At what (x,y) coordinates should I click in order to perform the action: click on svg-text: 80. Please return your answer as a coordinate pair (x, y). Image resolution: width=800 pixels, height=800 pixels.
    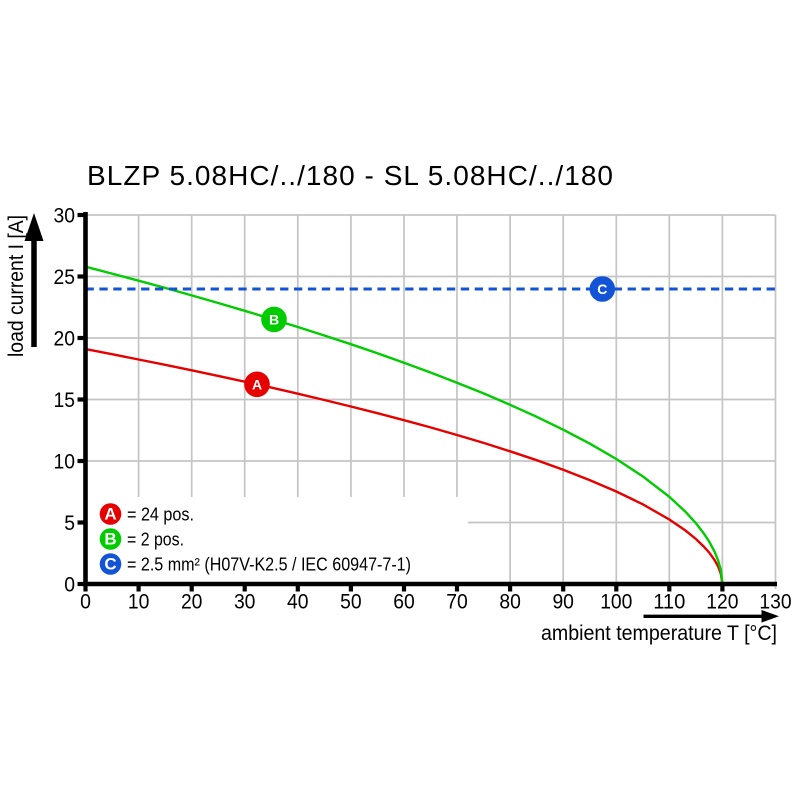
    Looking at the image, I should click on (510, 602).